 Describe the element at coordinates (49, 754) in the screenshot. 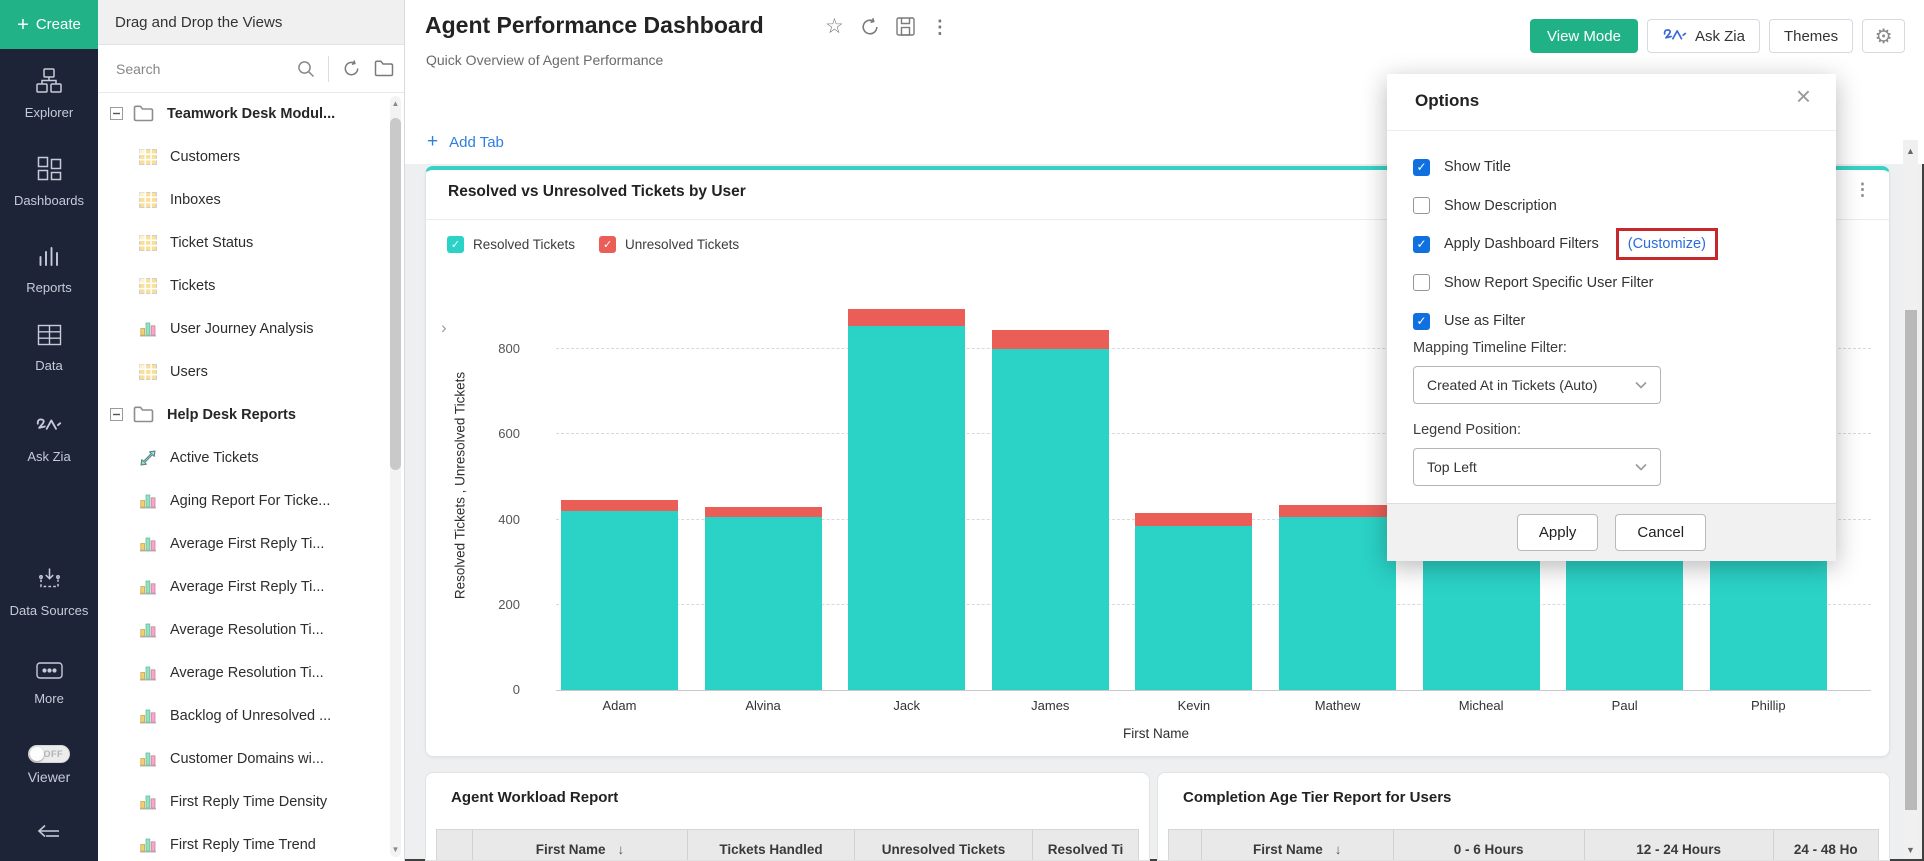

I see `viewer-toggle: OFF` at that location.